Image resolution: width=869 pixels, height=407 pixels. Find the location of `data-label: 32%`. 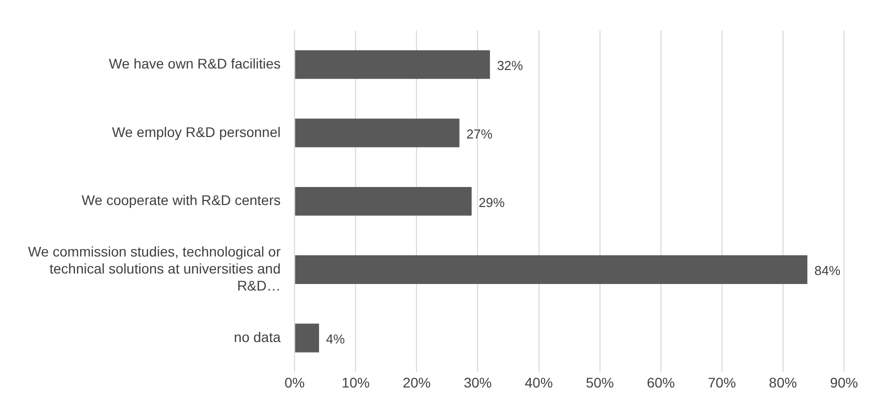

data-label: 32% is located at coordinates (510, 66).